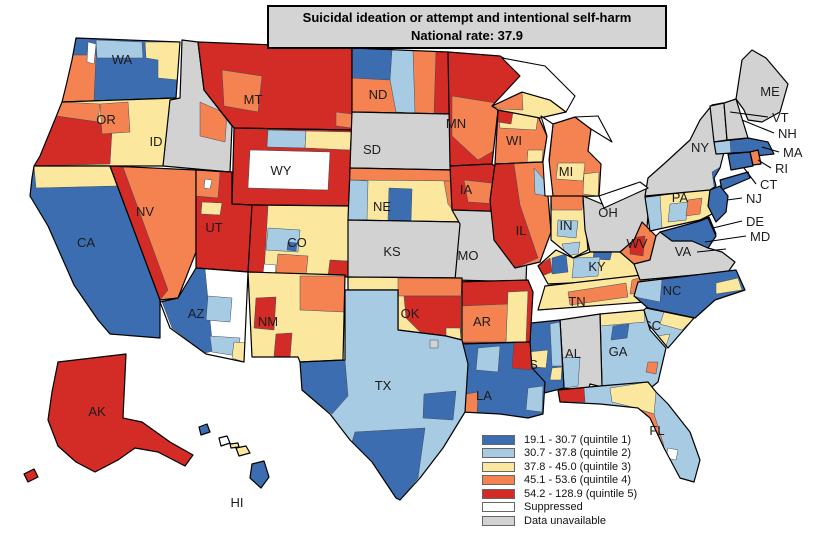  I want to click on callout-ma-line, so click(770, 149).